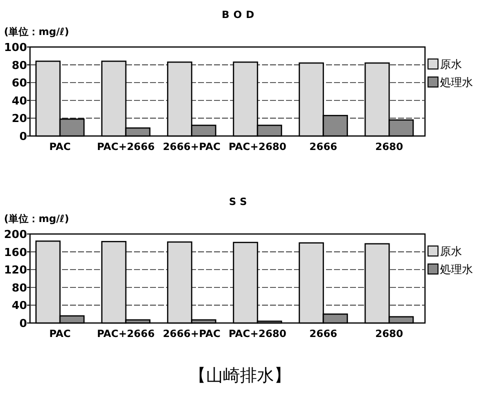 The image size is (479, 407). Describe the element at coordinates (20, 83) in the screenshot. I see `y-tick-label: 60` at that location.